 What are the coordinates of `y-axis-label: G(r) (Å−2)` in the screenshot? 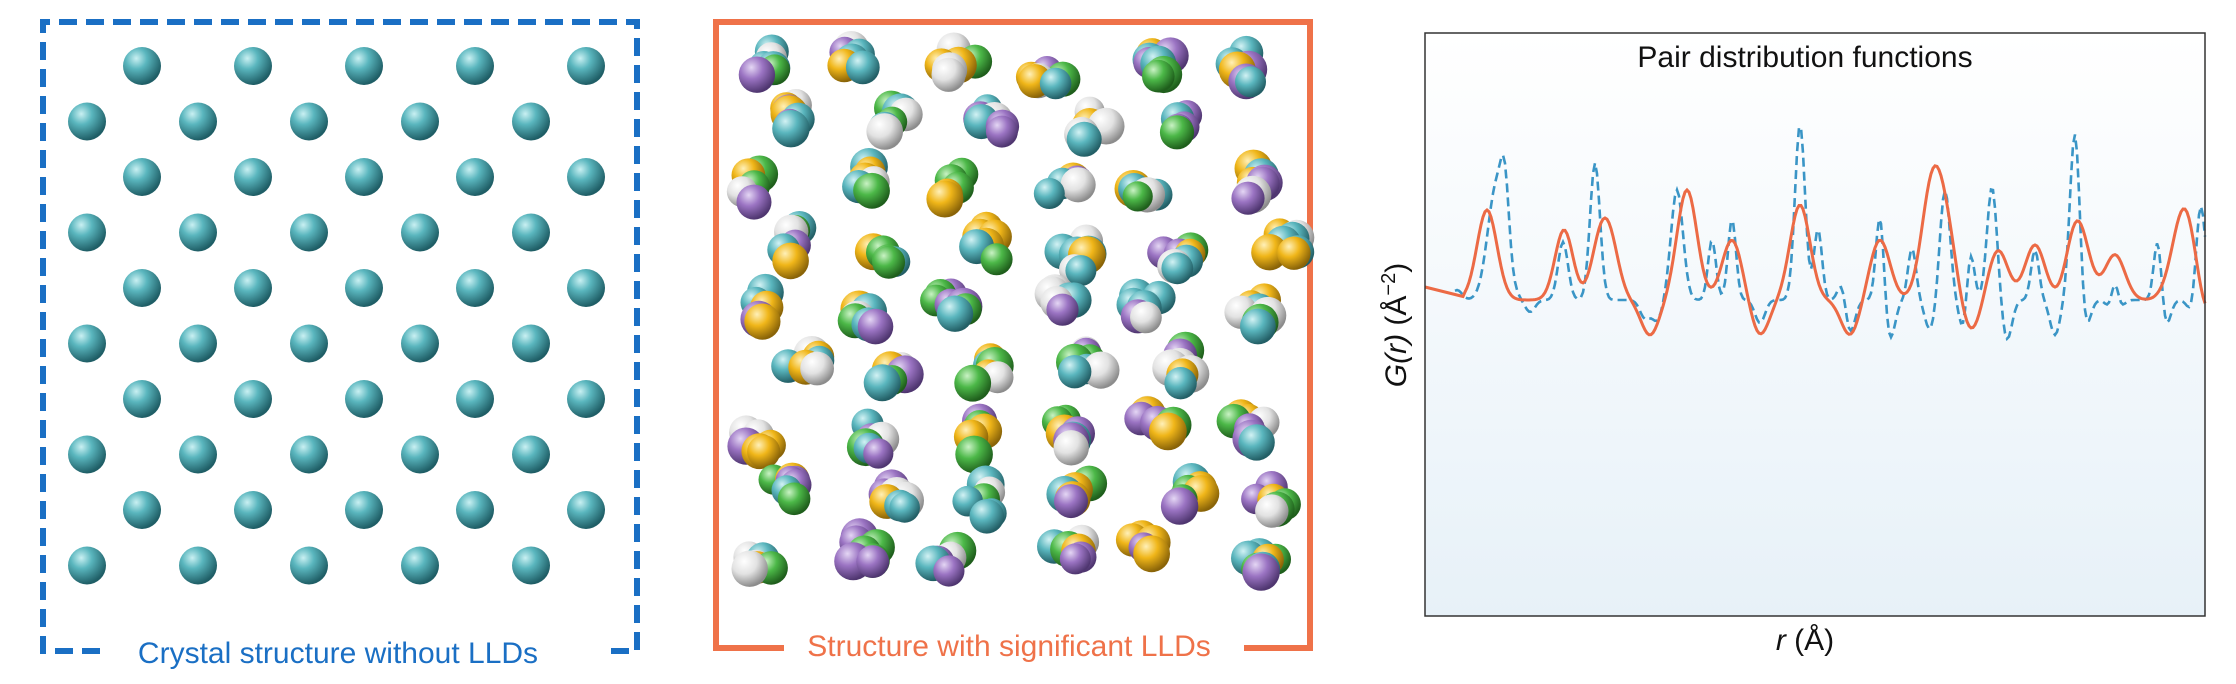 It's located at (1395, 325).